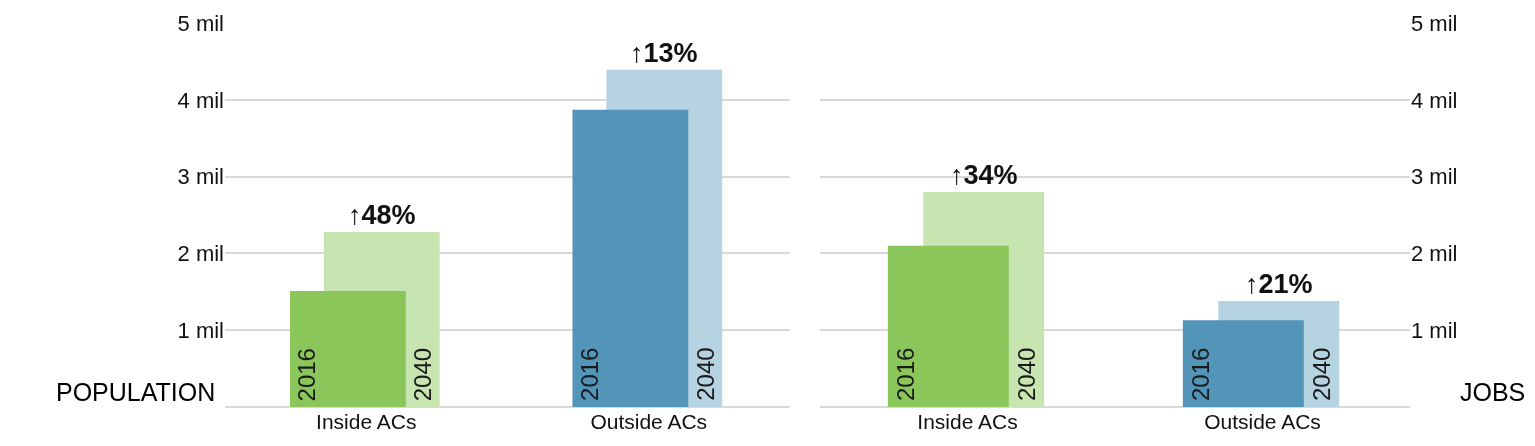  I want to click on annotation: ↑21%, so click(1279, 284).